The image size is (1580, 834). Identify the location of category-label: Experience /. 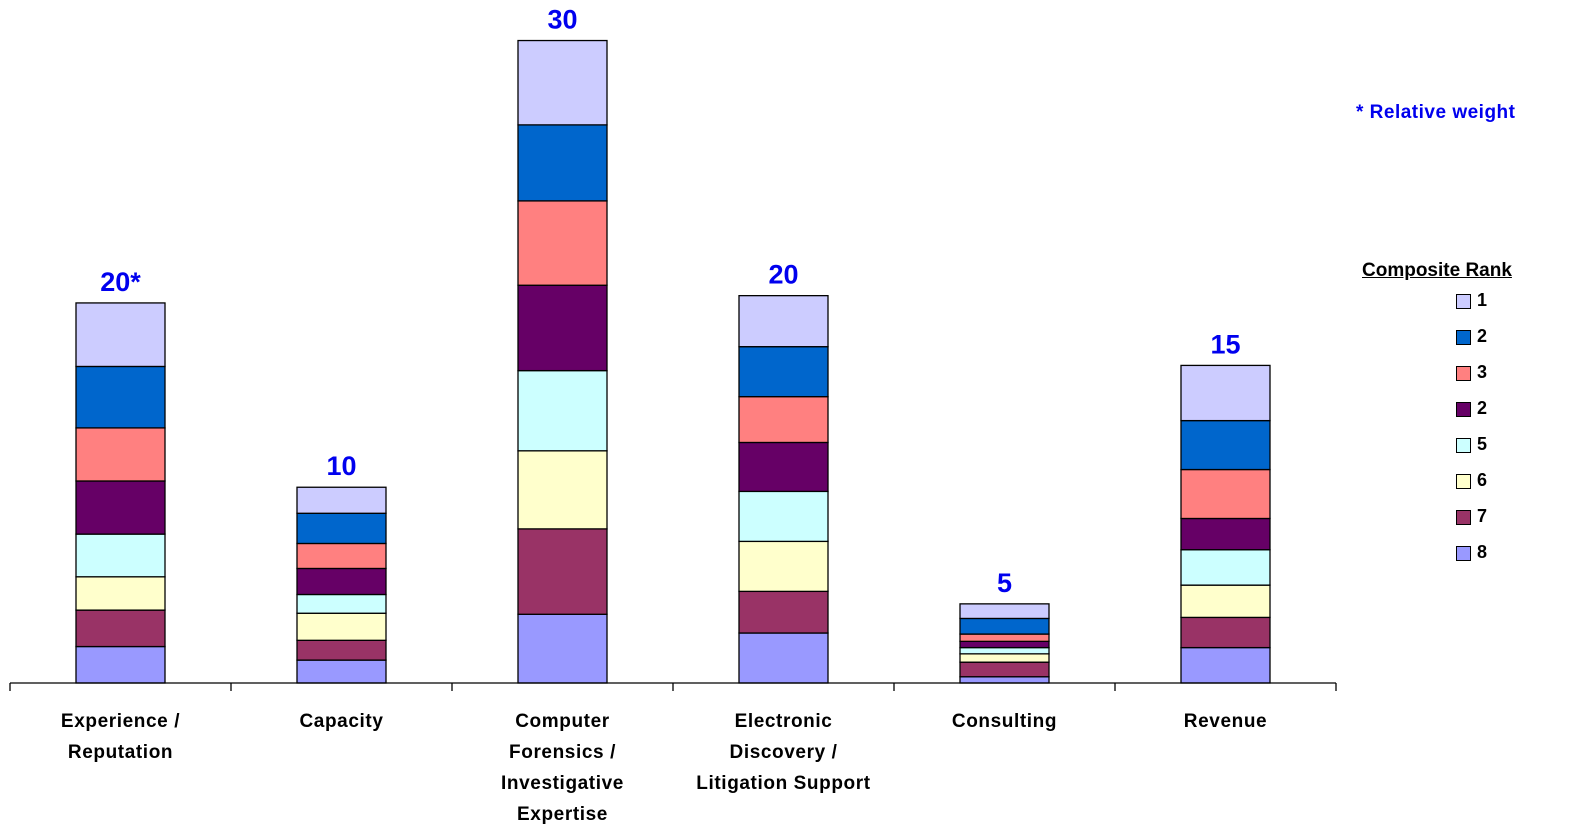
(120, 721).